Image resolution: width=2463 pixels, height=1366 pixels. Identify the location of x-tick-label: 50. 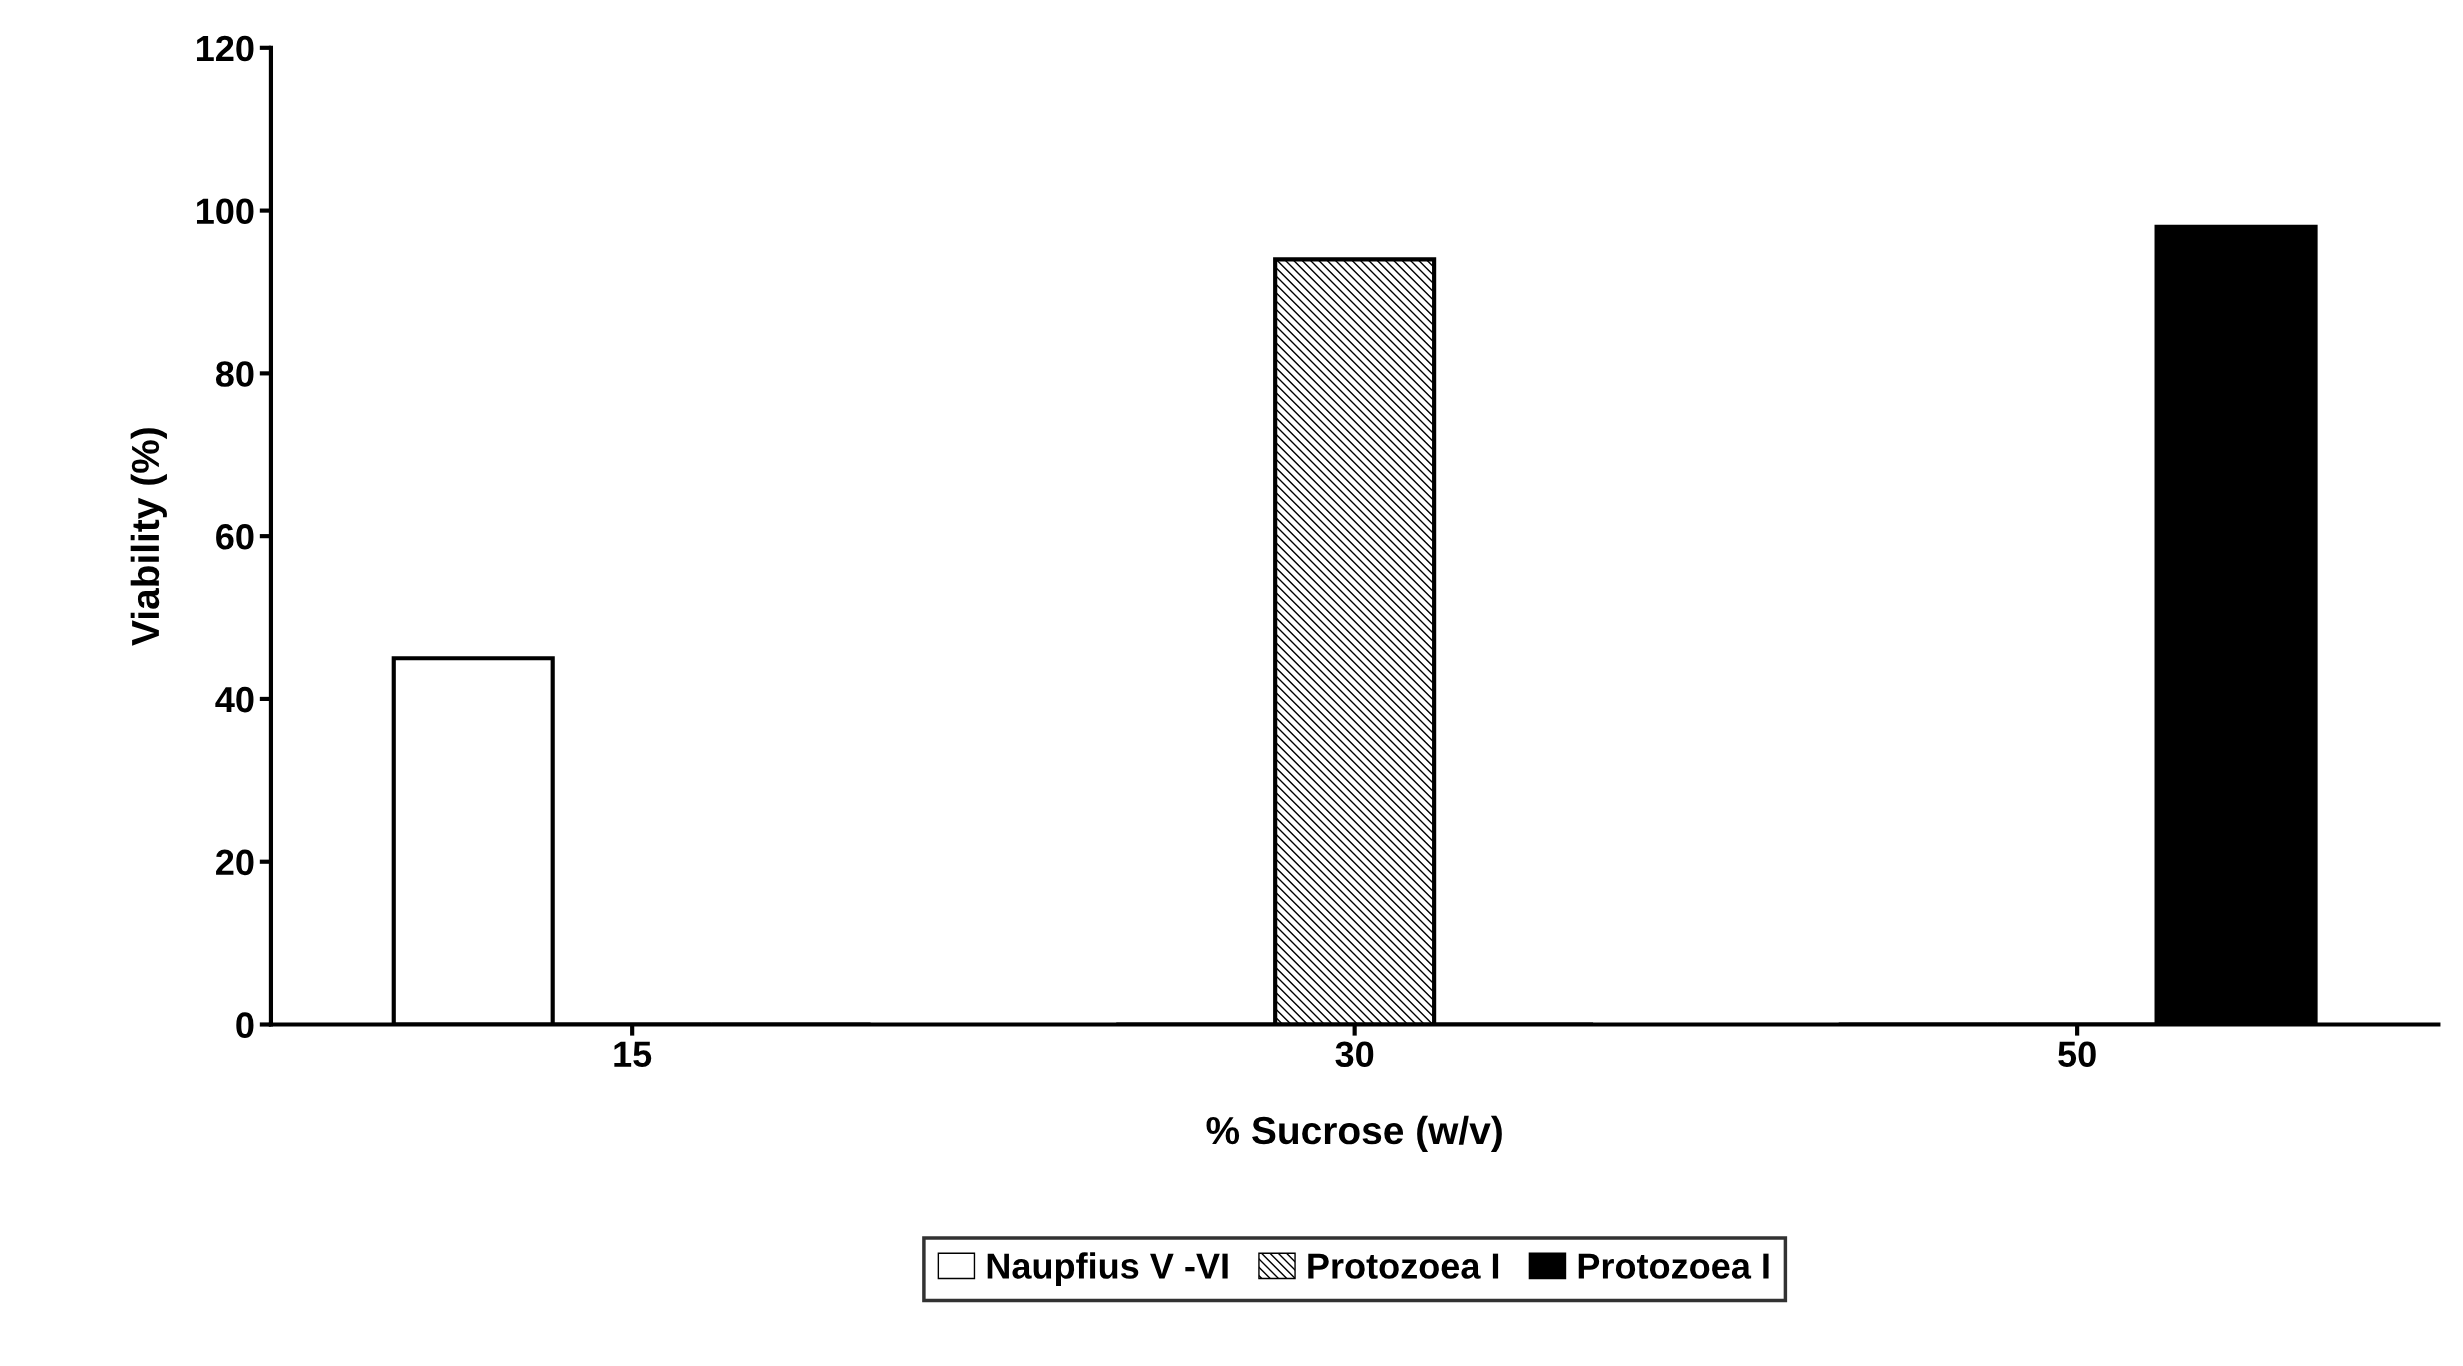
(2077, 1054).